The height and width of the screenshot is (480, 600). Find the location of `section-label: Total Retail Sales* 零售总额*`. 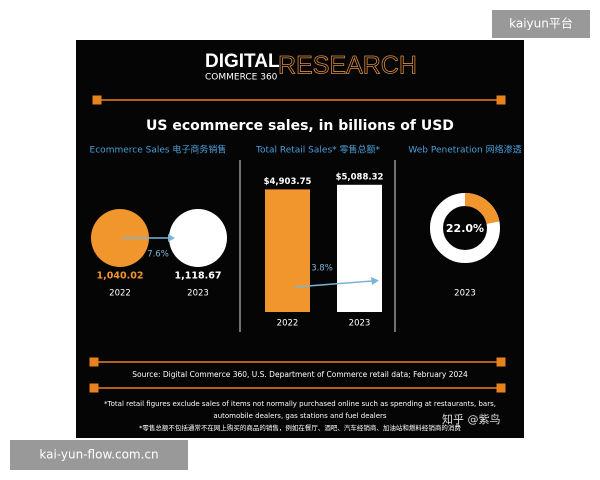

section-label: Total Retail Sales* 零售总额* is located at coordinates (317, 150).